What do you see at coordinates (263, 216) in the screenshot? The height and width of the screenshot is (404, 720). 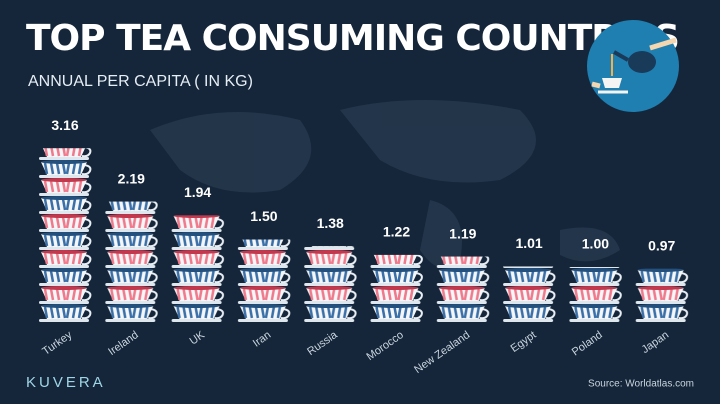 I see `value-label: 1.50` at bounding box center [263, 216].